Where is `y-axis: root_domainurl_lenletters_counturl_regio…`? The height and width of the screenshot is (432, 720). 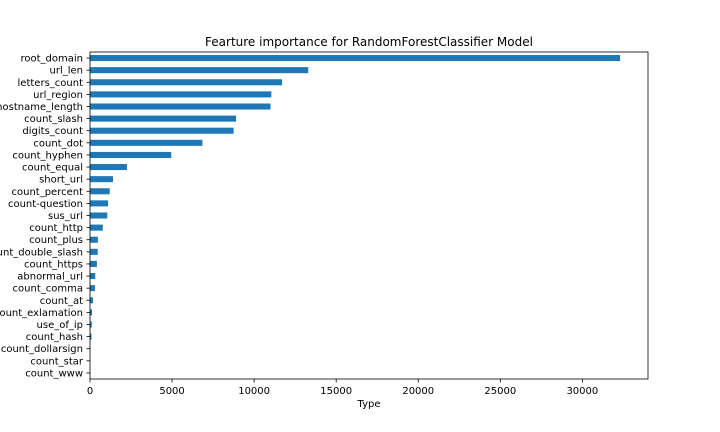 y-axis: root_domainurl_lenletters_counturl_regio… is located at coordinates (45, 216).